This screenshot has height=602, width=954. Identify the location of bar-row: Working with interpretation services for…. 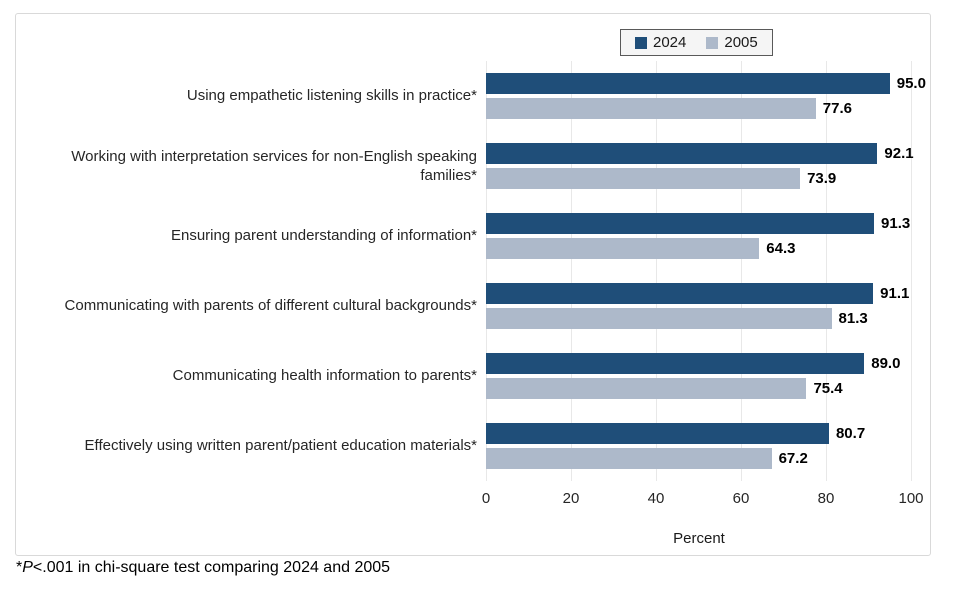
(473, 166).